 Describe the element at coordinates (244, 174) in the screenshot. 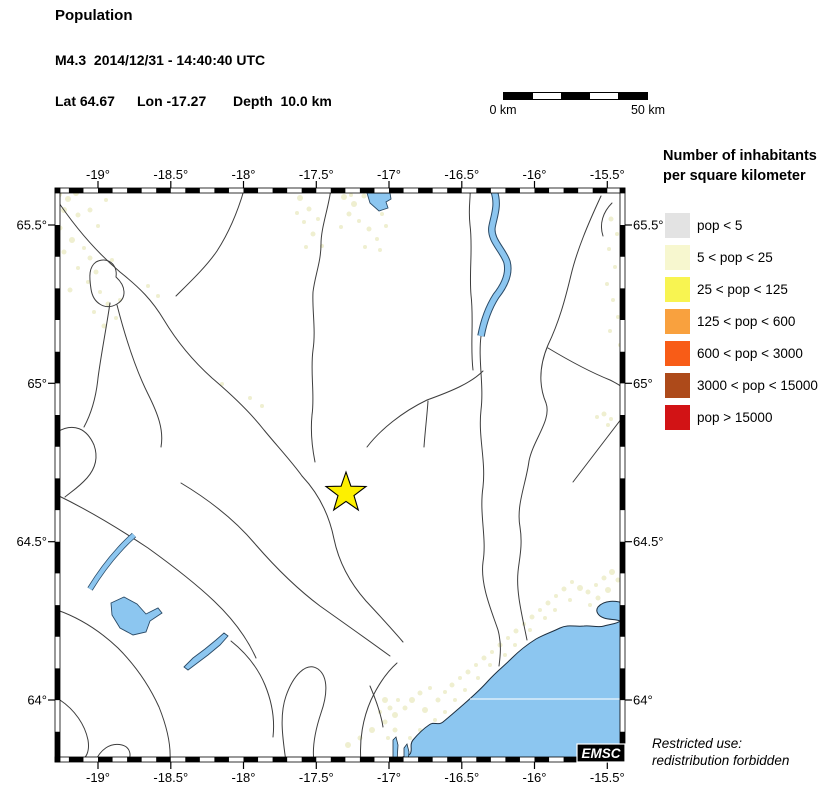

I see `lon-tick-label-top: -18°` at that location.